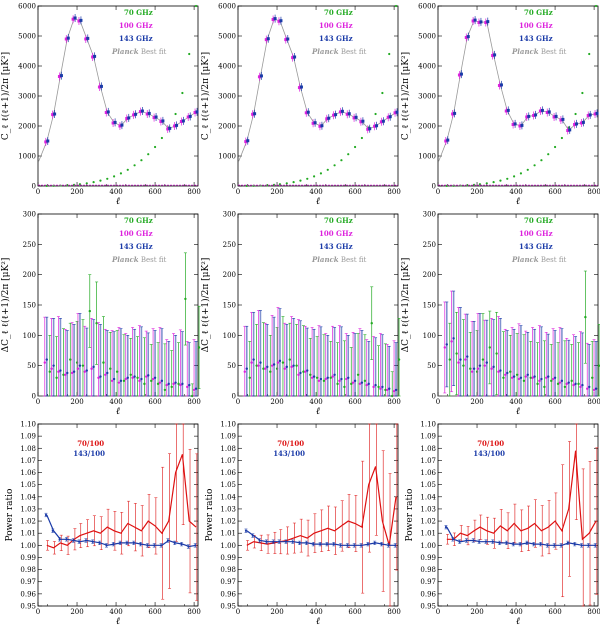  What do you see at coordinates (227, 157) in the screenshot?
I see `y-tick-label: 1000` at bounding box center [227, 157].